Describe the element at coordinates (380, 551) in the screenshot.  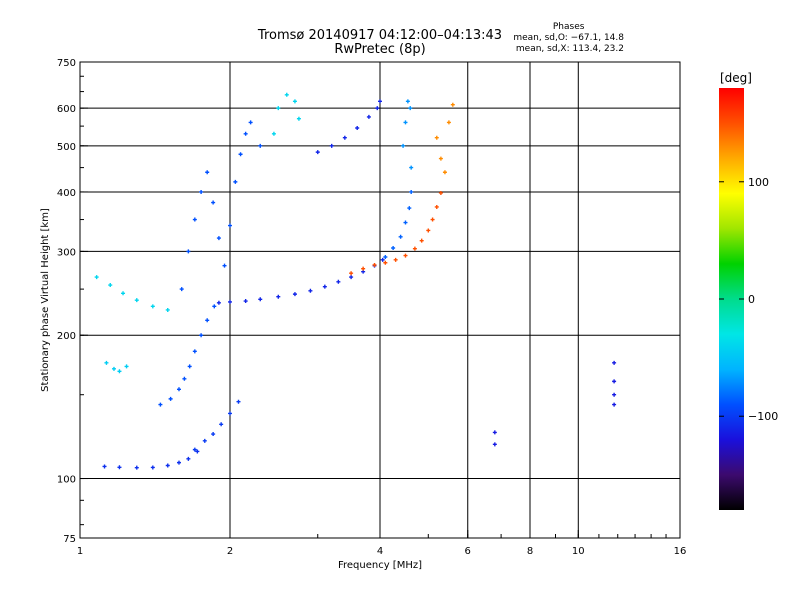
I see `x-tick-label: 4` at that location.